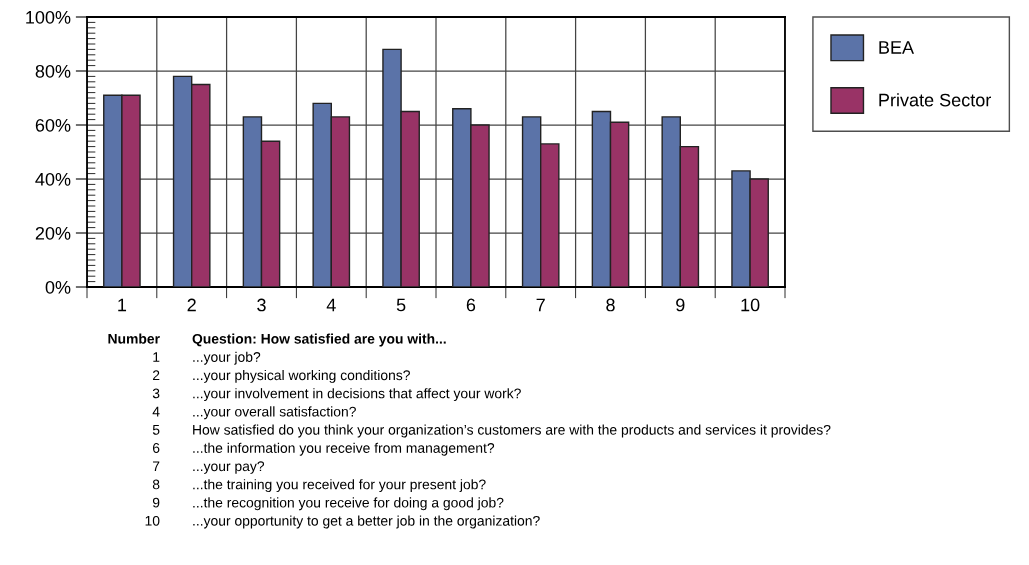 The width and height of the screenshot is (1029, 565). What do you see at coordinates (156, 448) in the screenshot?
I see `text: 6` at bounding box center [156, 448].